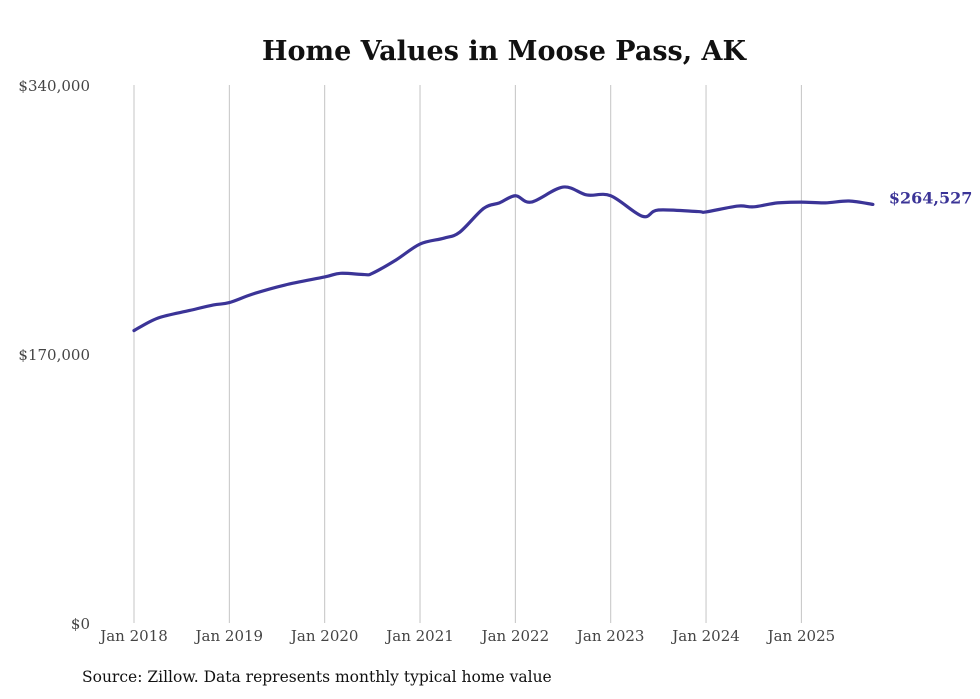  Describe the element at coordinates (229, 636) in the screenshot. I see `x-tick-label: Jan 2019` at that location.